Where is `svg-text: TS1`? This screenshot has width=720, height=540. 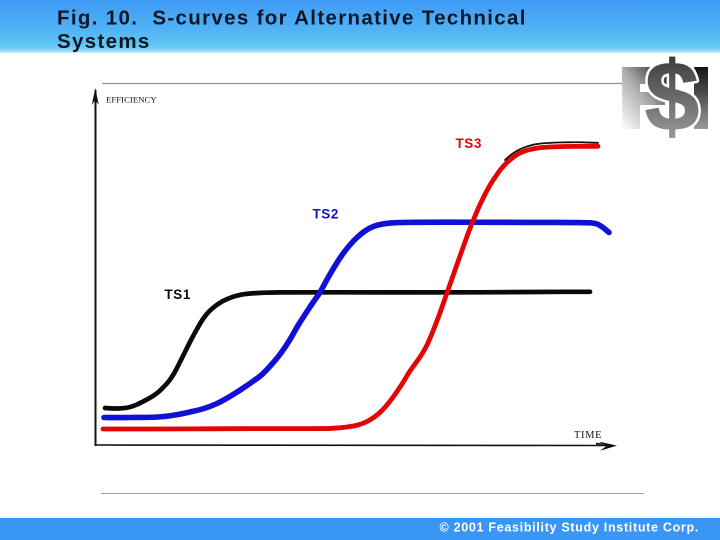 svg-text: TS1 is located at coordinates (178, 294).